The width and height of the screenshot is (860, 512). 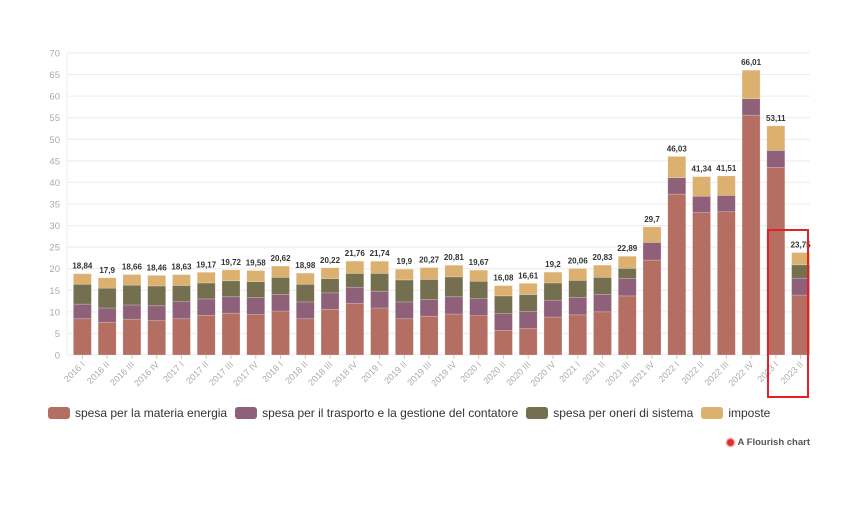 I want to click on legend-item-oneri-sistema: spesa per oneri di sistema, so click(x=609, y=413).